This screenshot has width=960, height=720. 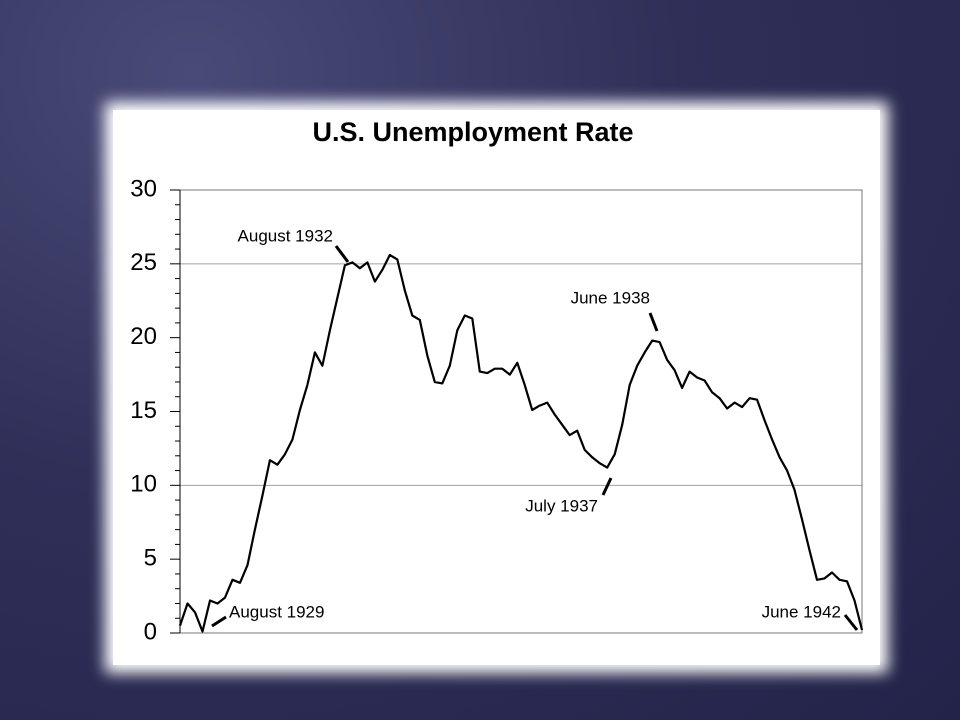 What do you see at coordinates (143, 484) in the screenshot?
I see `y-tick-label: 10` at bounding box center [143, 484].